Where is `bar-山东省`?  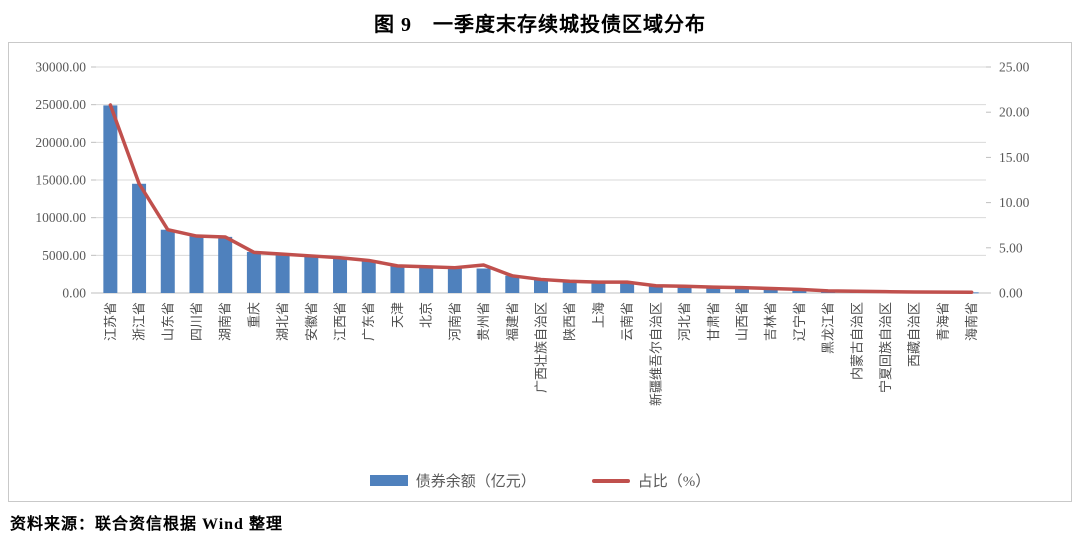
bar-山东省 is located at coordinates (167, 261).